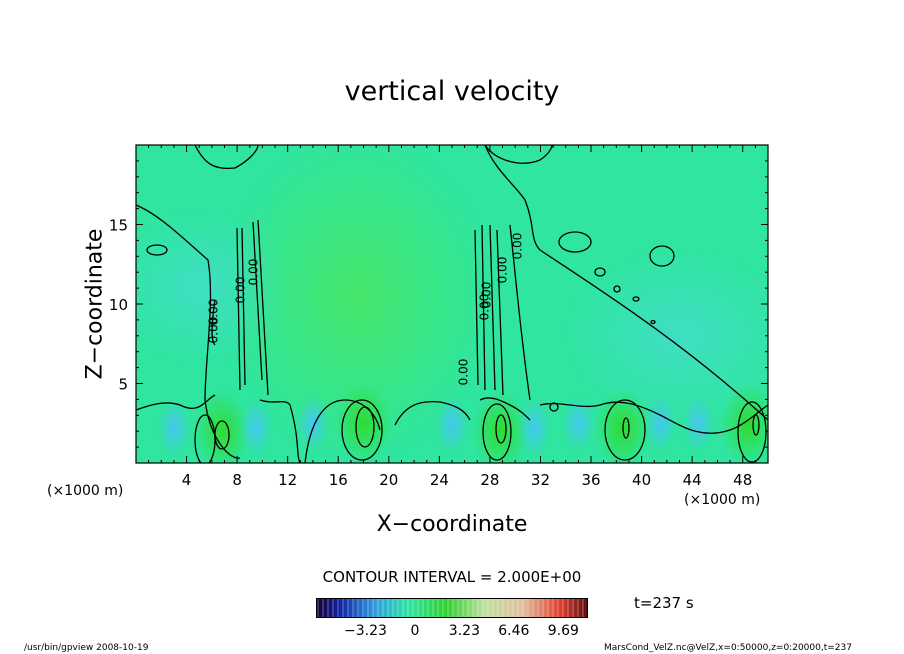 This screenshot has width=904, height=654. Describe the element at coordinates (357, 303) in the screenshot. I see `weak-updraft-region` at that location.